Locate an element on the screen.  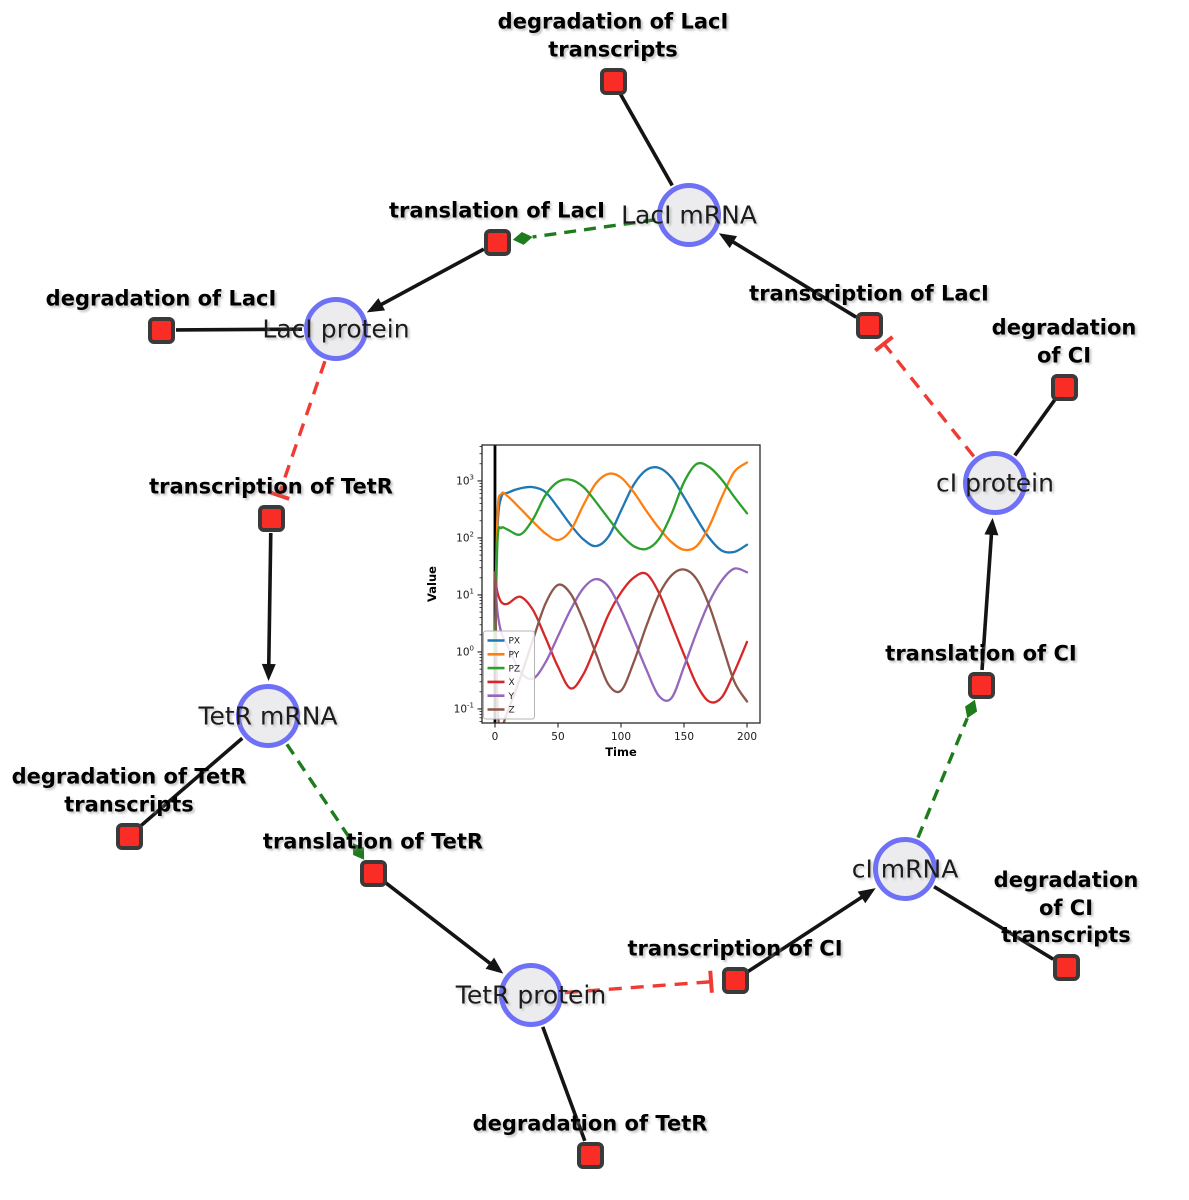
species-node-ci-mrna is located at coordinates (905, 869).